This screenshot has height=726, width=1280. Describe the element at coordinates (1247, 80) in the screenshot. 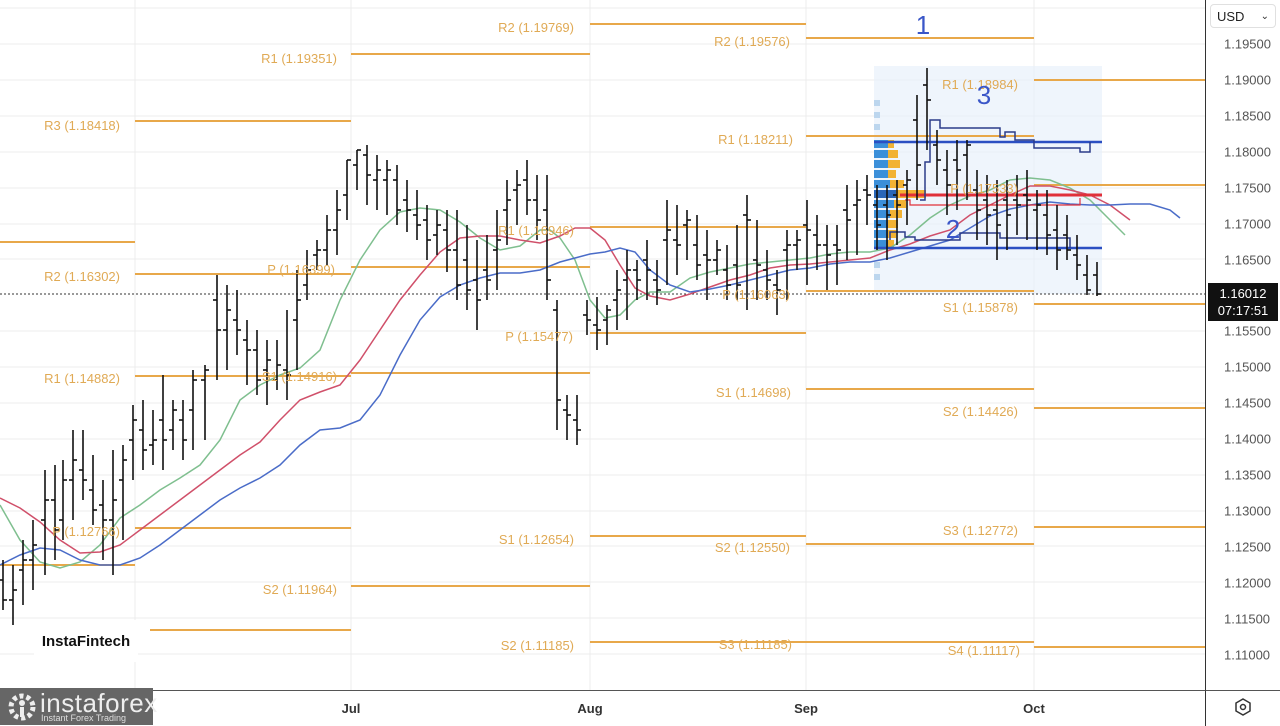

I see `price-tick: 1.19000` at that location.